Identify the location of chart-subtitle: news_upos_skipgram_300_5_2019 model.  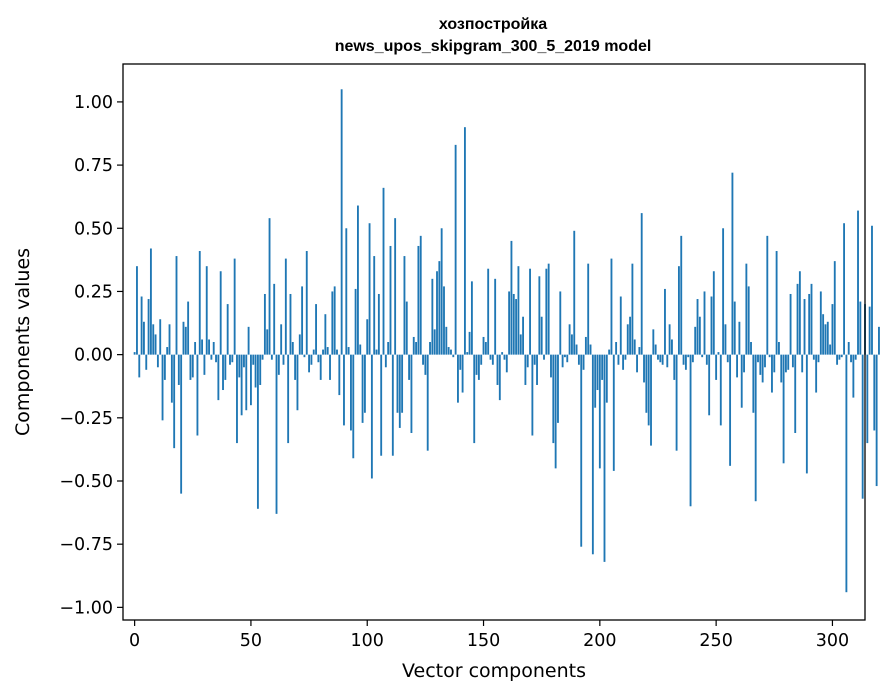
(493, 46).